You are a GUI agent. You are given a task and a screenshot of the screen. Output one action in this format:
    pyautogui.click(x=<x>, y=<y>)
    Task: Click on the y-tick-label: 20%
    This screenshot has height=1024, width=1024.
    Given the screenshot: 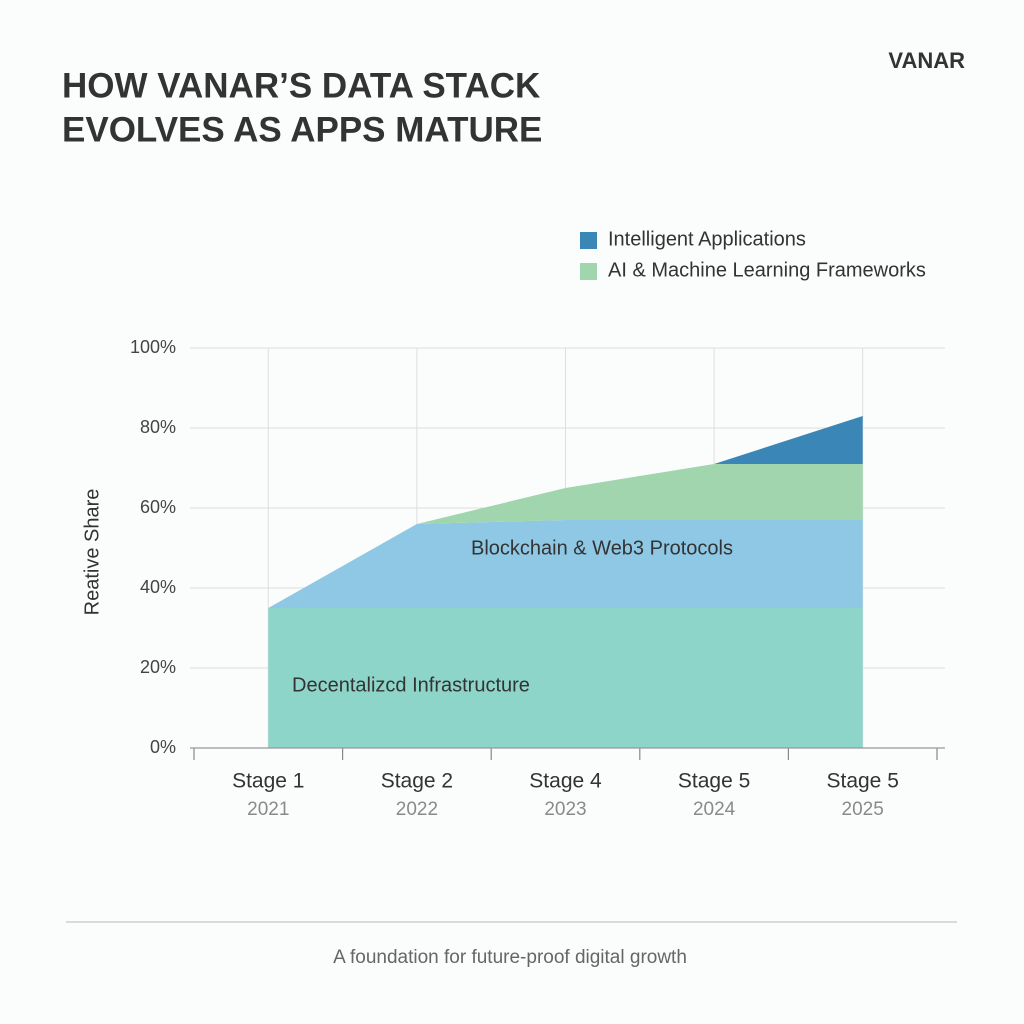 What is the action you would take?
    pyautogui.click(x=158, y=667)
    